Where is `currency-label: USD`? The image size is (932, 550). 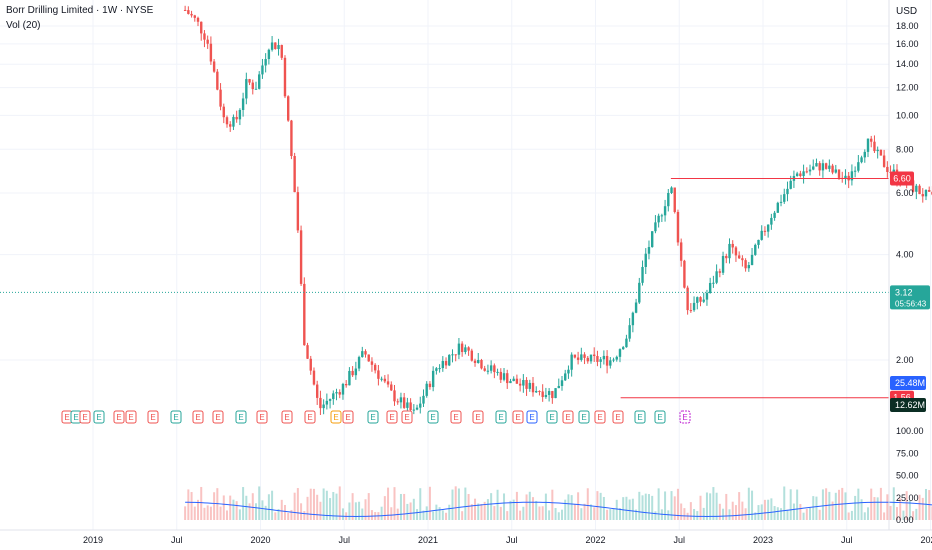
currency-label: USD is located at coordinates (906, 11).